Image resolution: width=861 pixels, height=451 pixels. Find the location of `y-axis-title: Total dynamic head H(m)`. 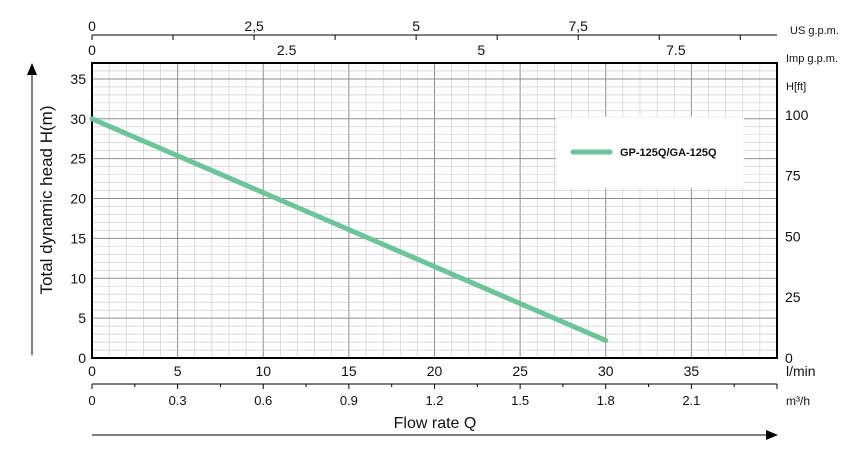

y-axis-title: Total dynamic head H(m) is located at coordinates (46, 200).